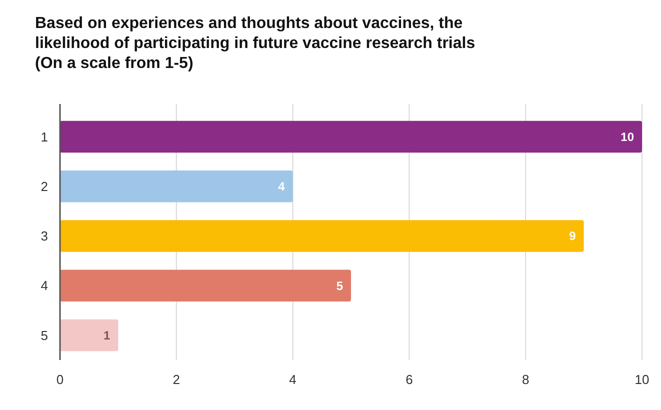  I want to click on data-label: 9, so click(572, 236).